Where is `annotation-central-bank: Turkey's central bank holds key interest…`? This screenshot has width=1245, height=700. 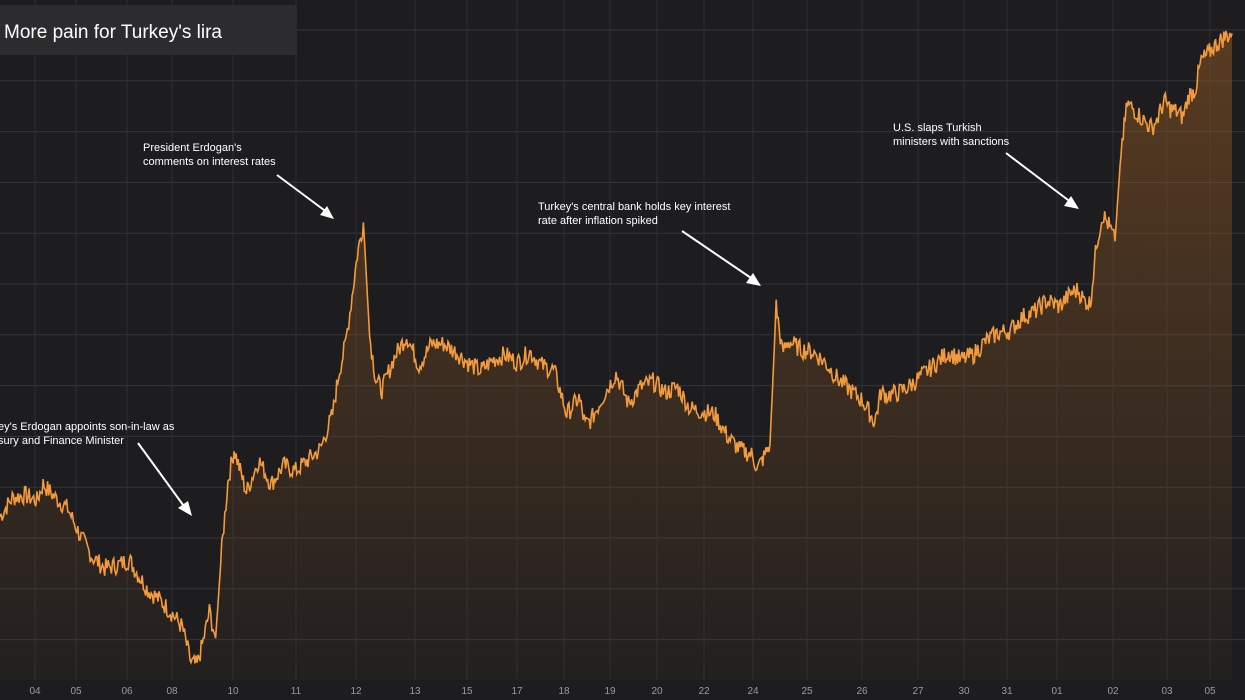 annotation-central-bank: Turkey's central bank holds key interest… is located at coordinates (649, 243).